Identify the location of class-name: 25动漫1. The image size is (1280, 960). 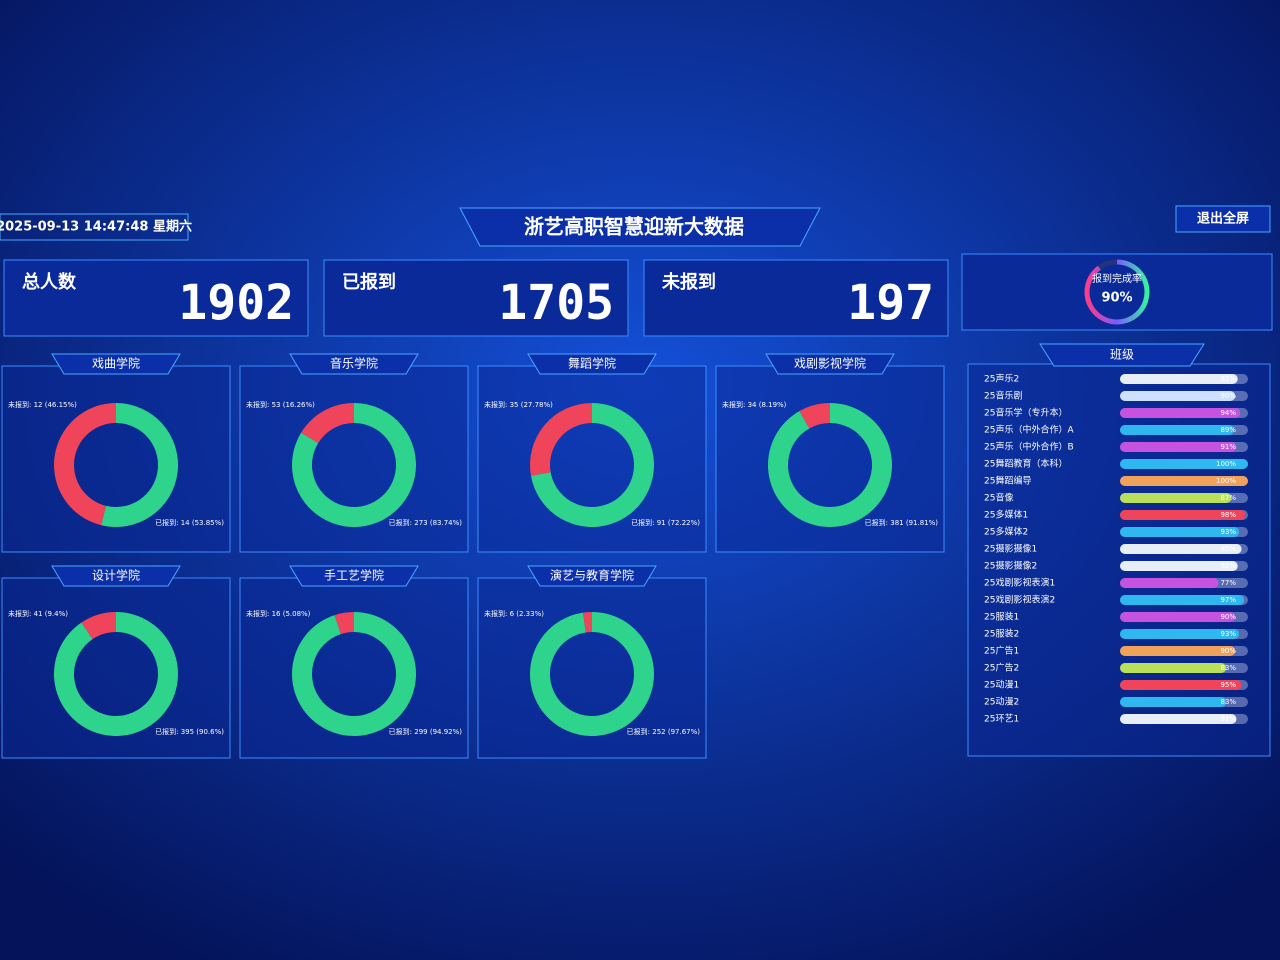
(1001, 685).